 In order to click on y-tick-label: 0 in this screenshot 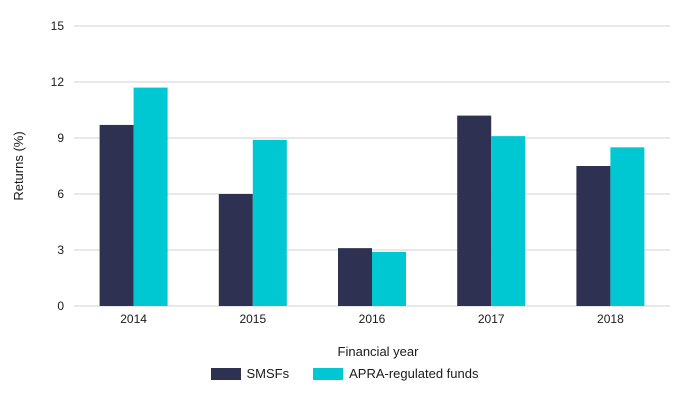, I will do `click(60, 306)`.